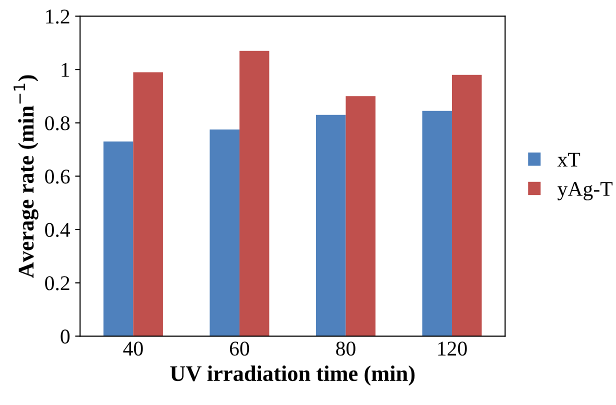 This screenshot has width=616, height=405. I want to click on legend-label: xT, so click(568, 159).